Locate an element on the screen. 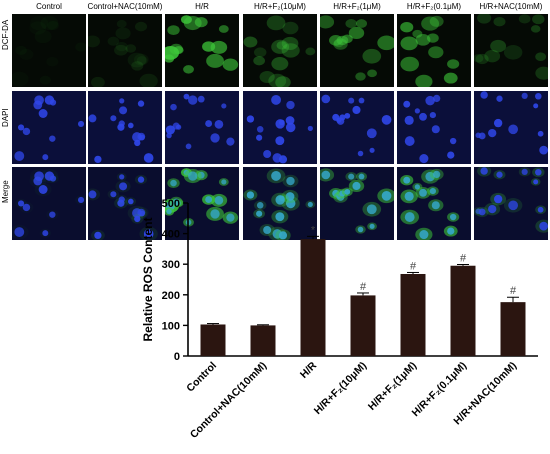  y-tick-label: 500 is located at coordinates (171, 204).